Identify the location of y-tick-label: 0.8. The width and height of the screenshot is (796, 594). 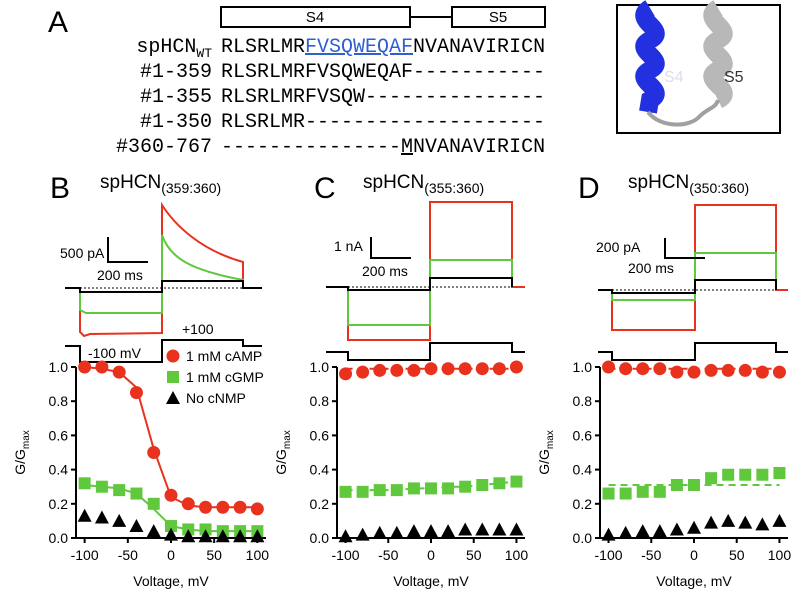
(59, 401).